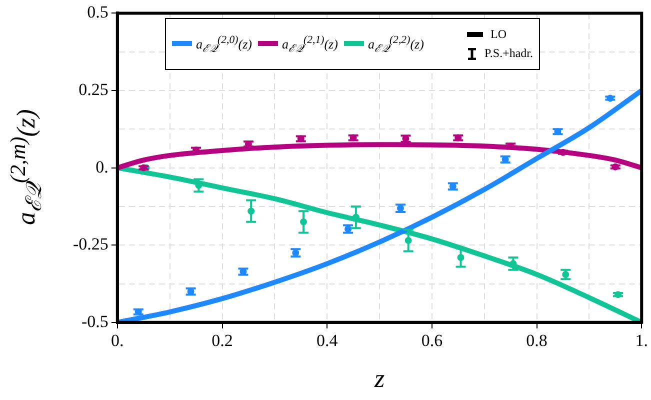  I want to click on y-tick-label: -0.5, so click(94, 321).